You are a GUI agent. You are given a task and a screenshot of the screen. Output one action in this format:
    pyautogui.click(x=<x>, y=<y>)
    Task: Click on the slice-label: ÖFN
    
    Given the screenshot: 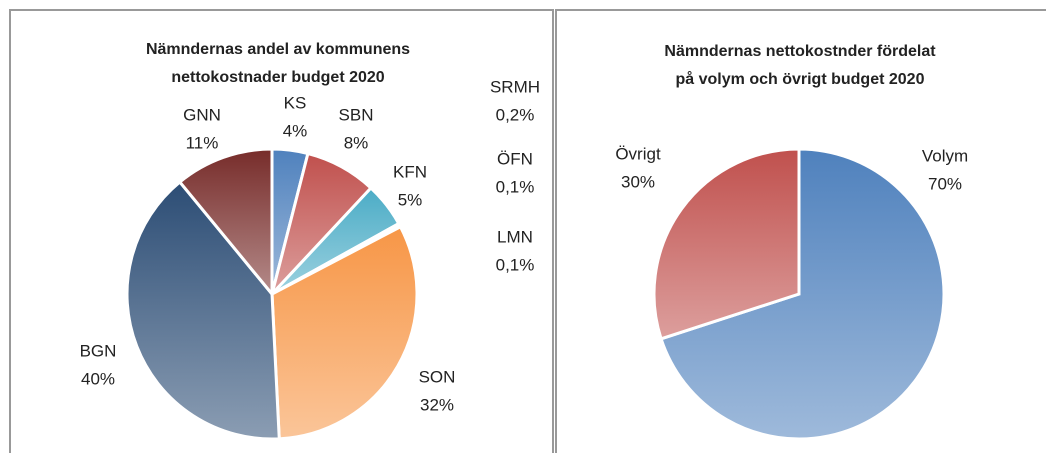 What is the action you would take?
    pyautogui.click(x=515, y=158)
    